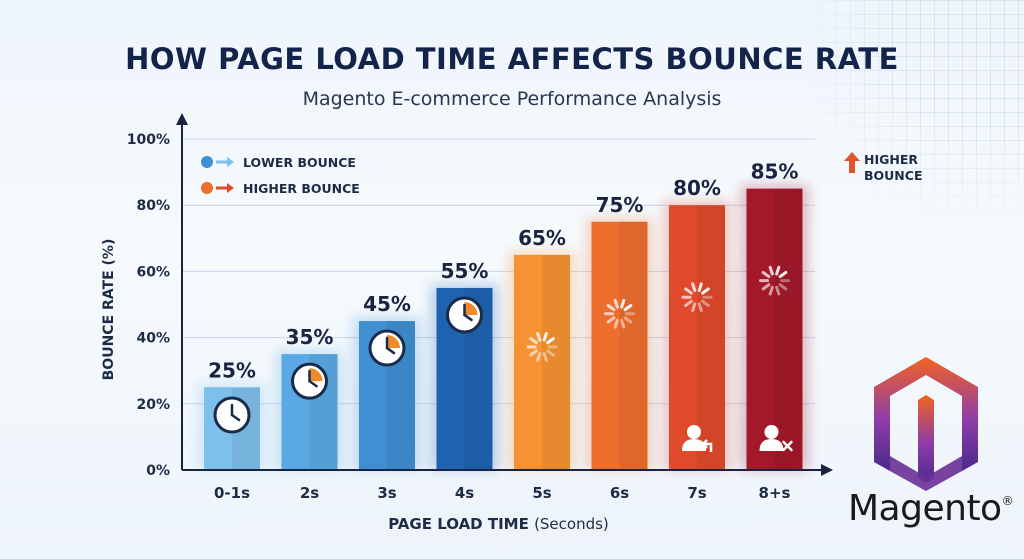  Describe the element at coordinates (891, 159) in the screenshot. I see `annotation-line-1: HIGHER` at that location.